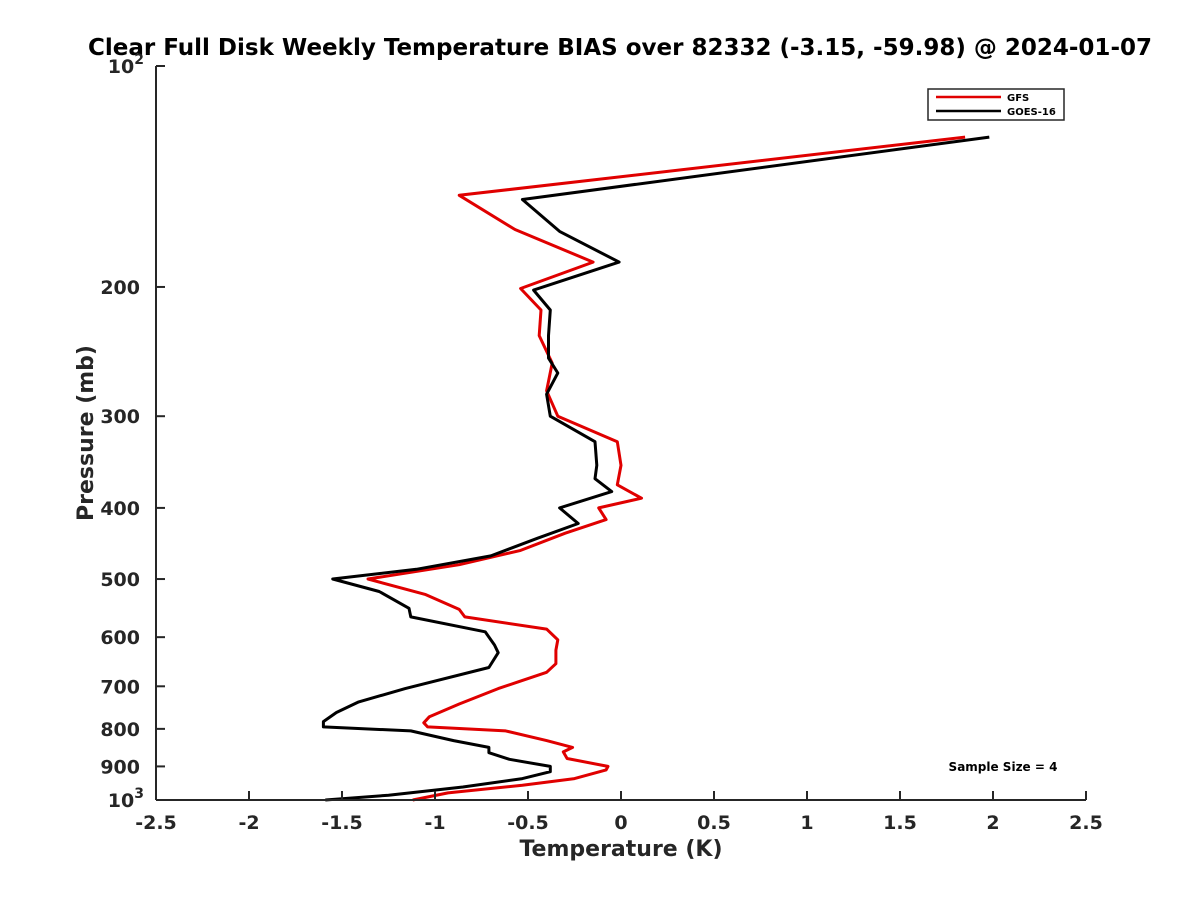  Describe the element at coordinates (806, 823) in the screenshot. I see `x-tick-label: 1` at that location.